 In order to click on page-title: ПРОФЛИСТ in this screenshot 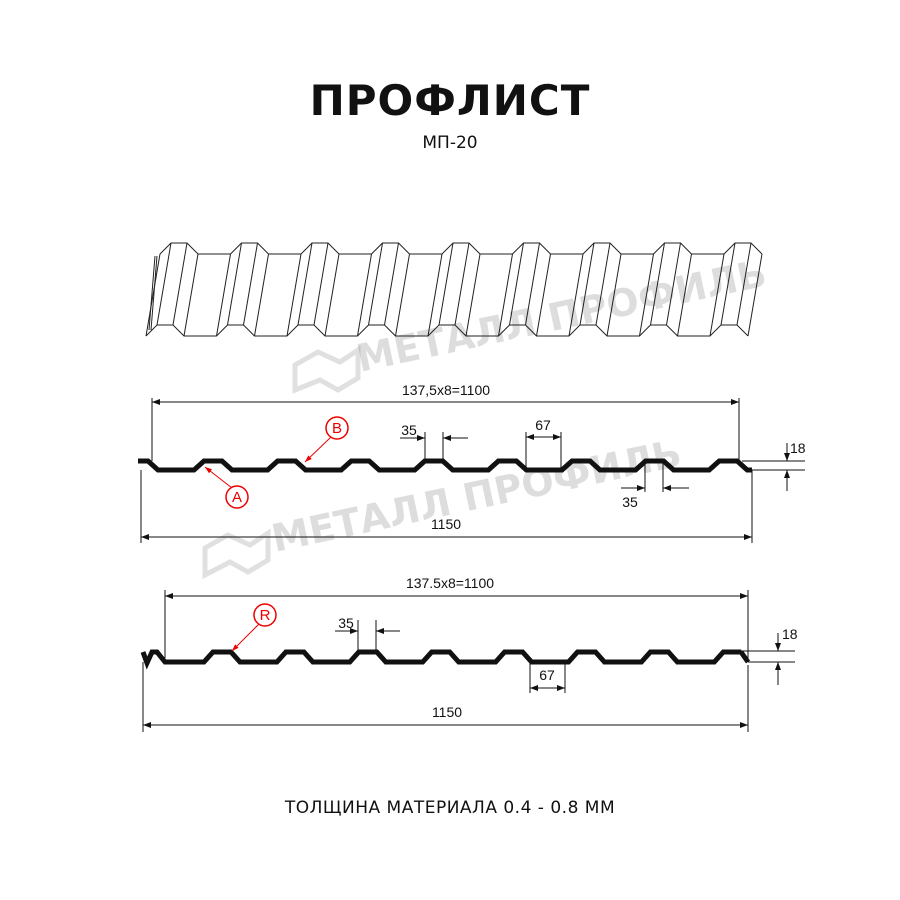, I will do `click(450, 100)`.